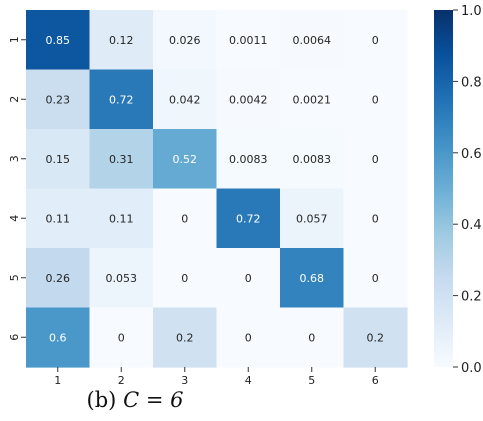 The height and width of the screenshot is (421, 483). I want to click on x-tick-label: 3, so click(184, 380).